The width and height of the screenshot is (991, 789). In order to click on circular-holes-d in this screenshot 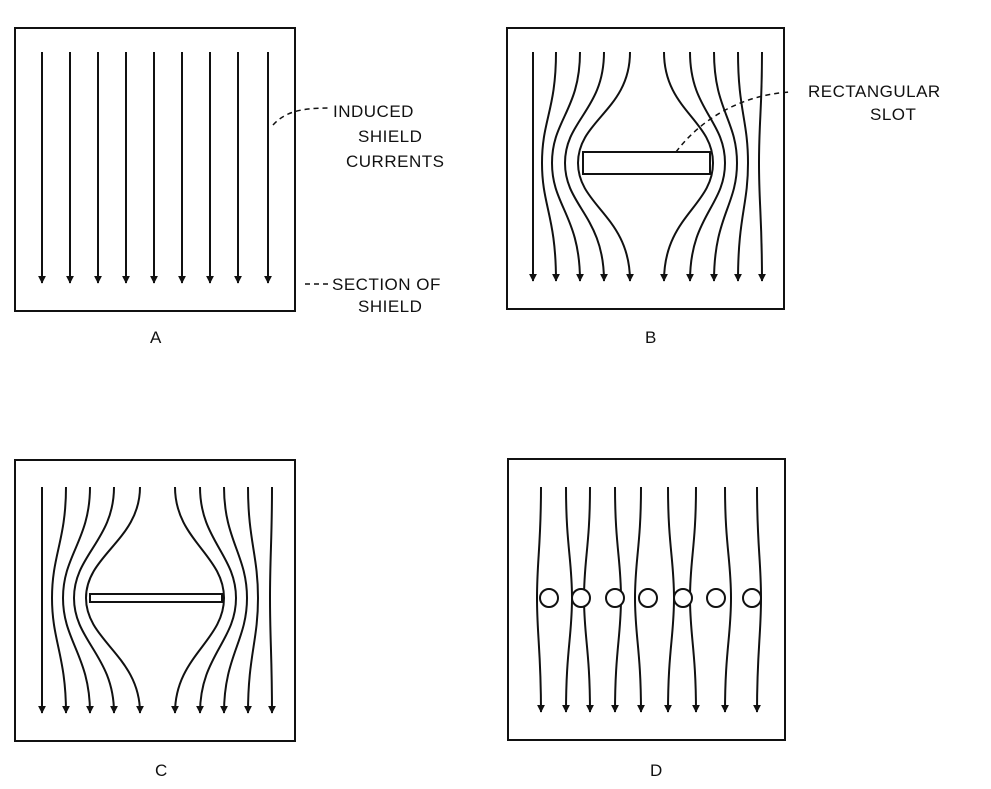, I will do `click(650, 598)`.